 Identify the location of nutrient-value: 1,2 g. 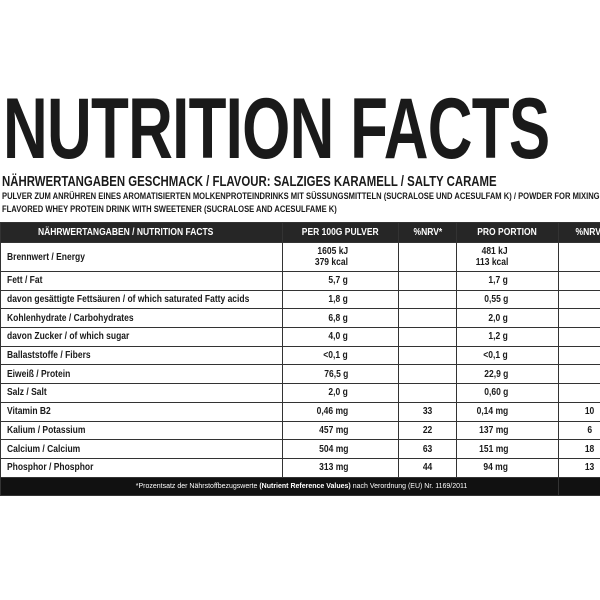
(507, 337).